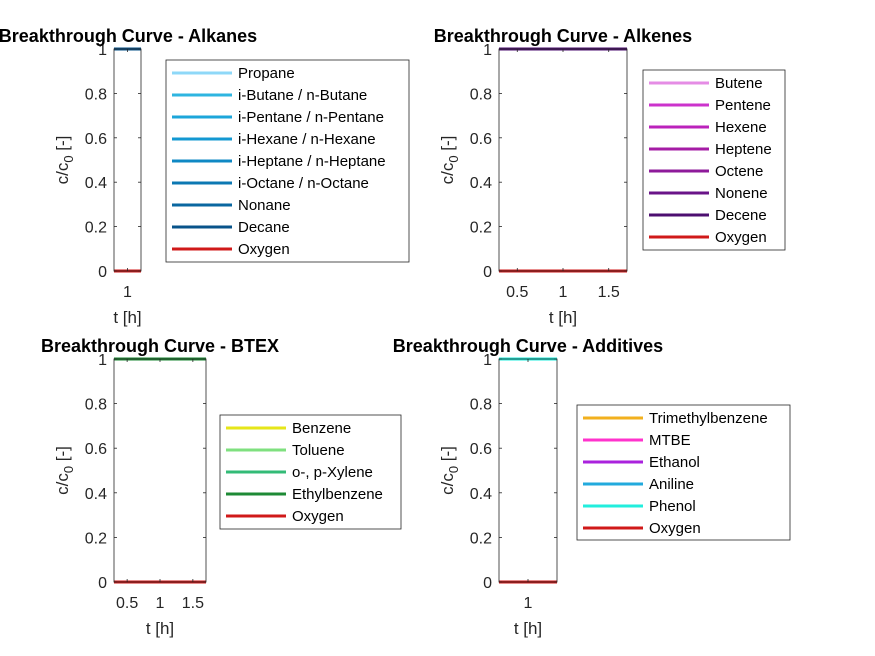 This screenshot has height=656, width=875. What do you see at coordinates (708, 418) in the screenshot?
I see `legend-entry-label: Trimethylbenzene` at bounding box center [708, 418].